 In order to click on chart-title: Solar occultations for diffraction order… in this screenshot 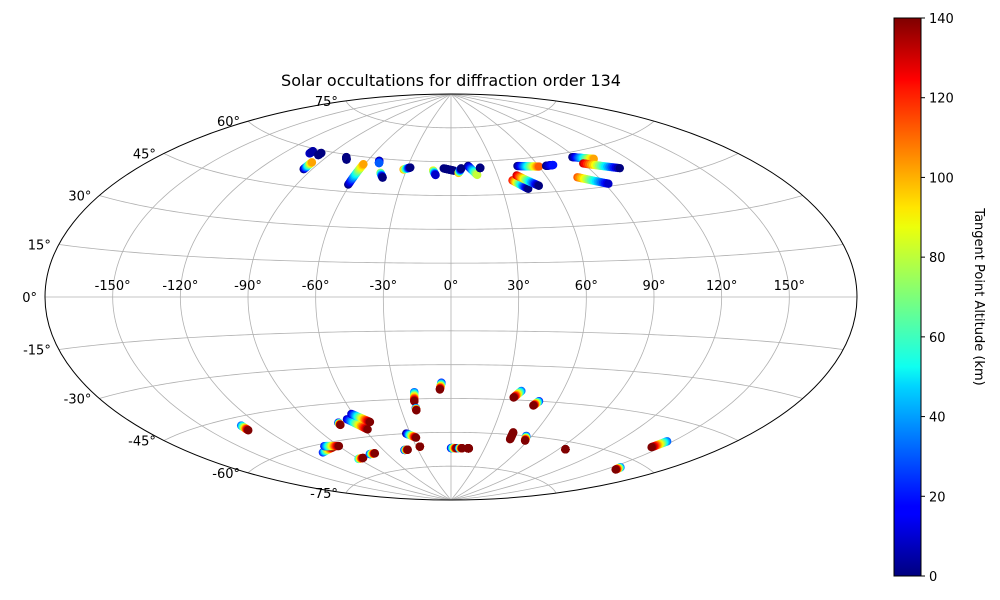, I will do `click(451, 80)`.